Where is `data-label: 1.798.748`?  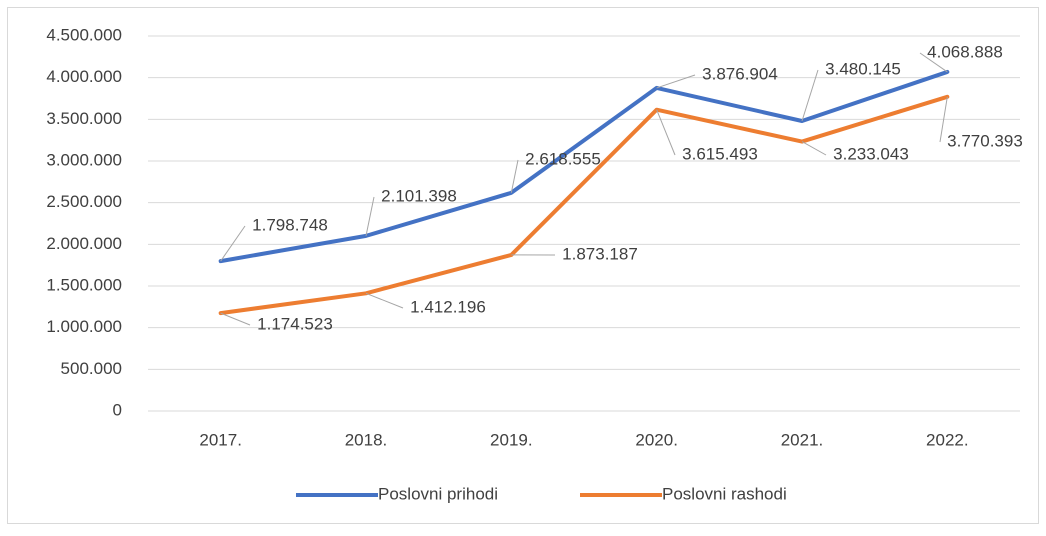 data-label: 1.798.748 is located at coordinates (290, 224).